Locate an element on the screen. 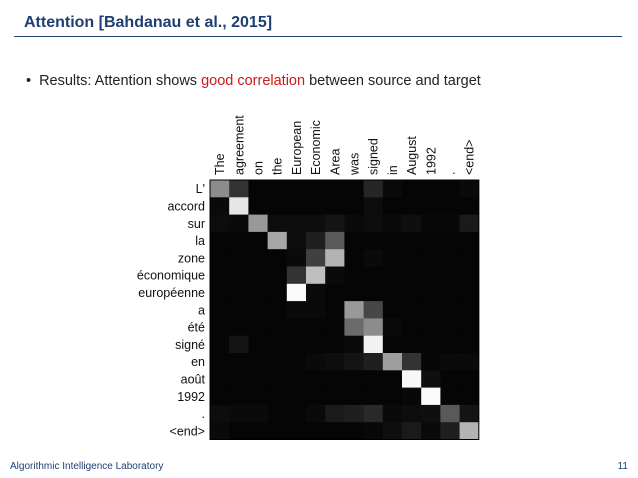 The height and width of the screenshot is (478, 638). heatmap-cell-r11-c2 is located at coordinates (258, 379).